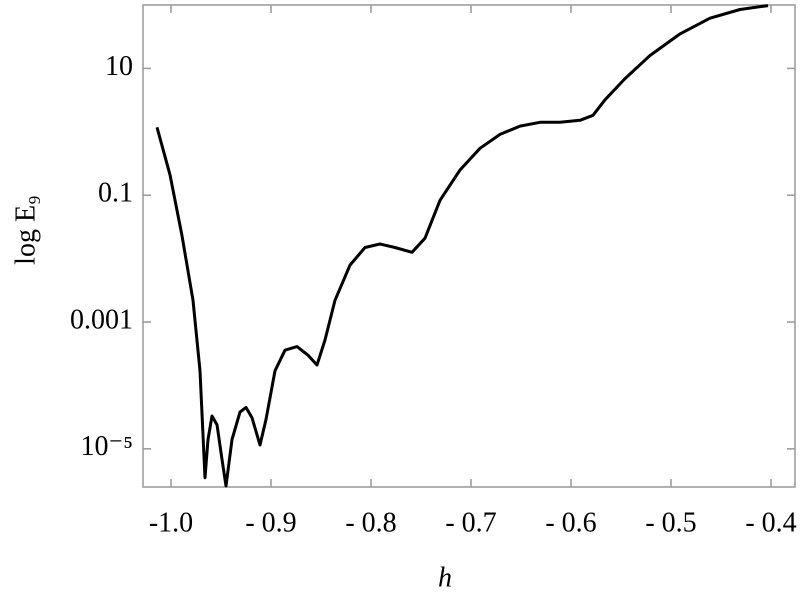 The image size is (800, 600). What do you see at coordinates (770, 522) in the screenshot?
I see `x-tick-label: - 0.4` at bounding box center [770, 522].